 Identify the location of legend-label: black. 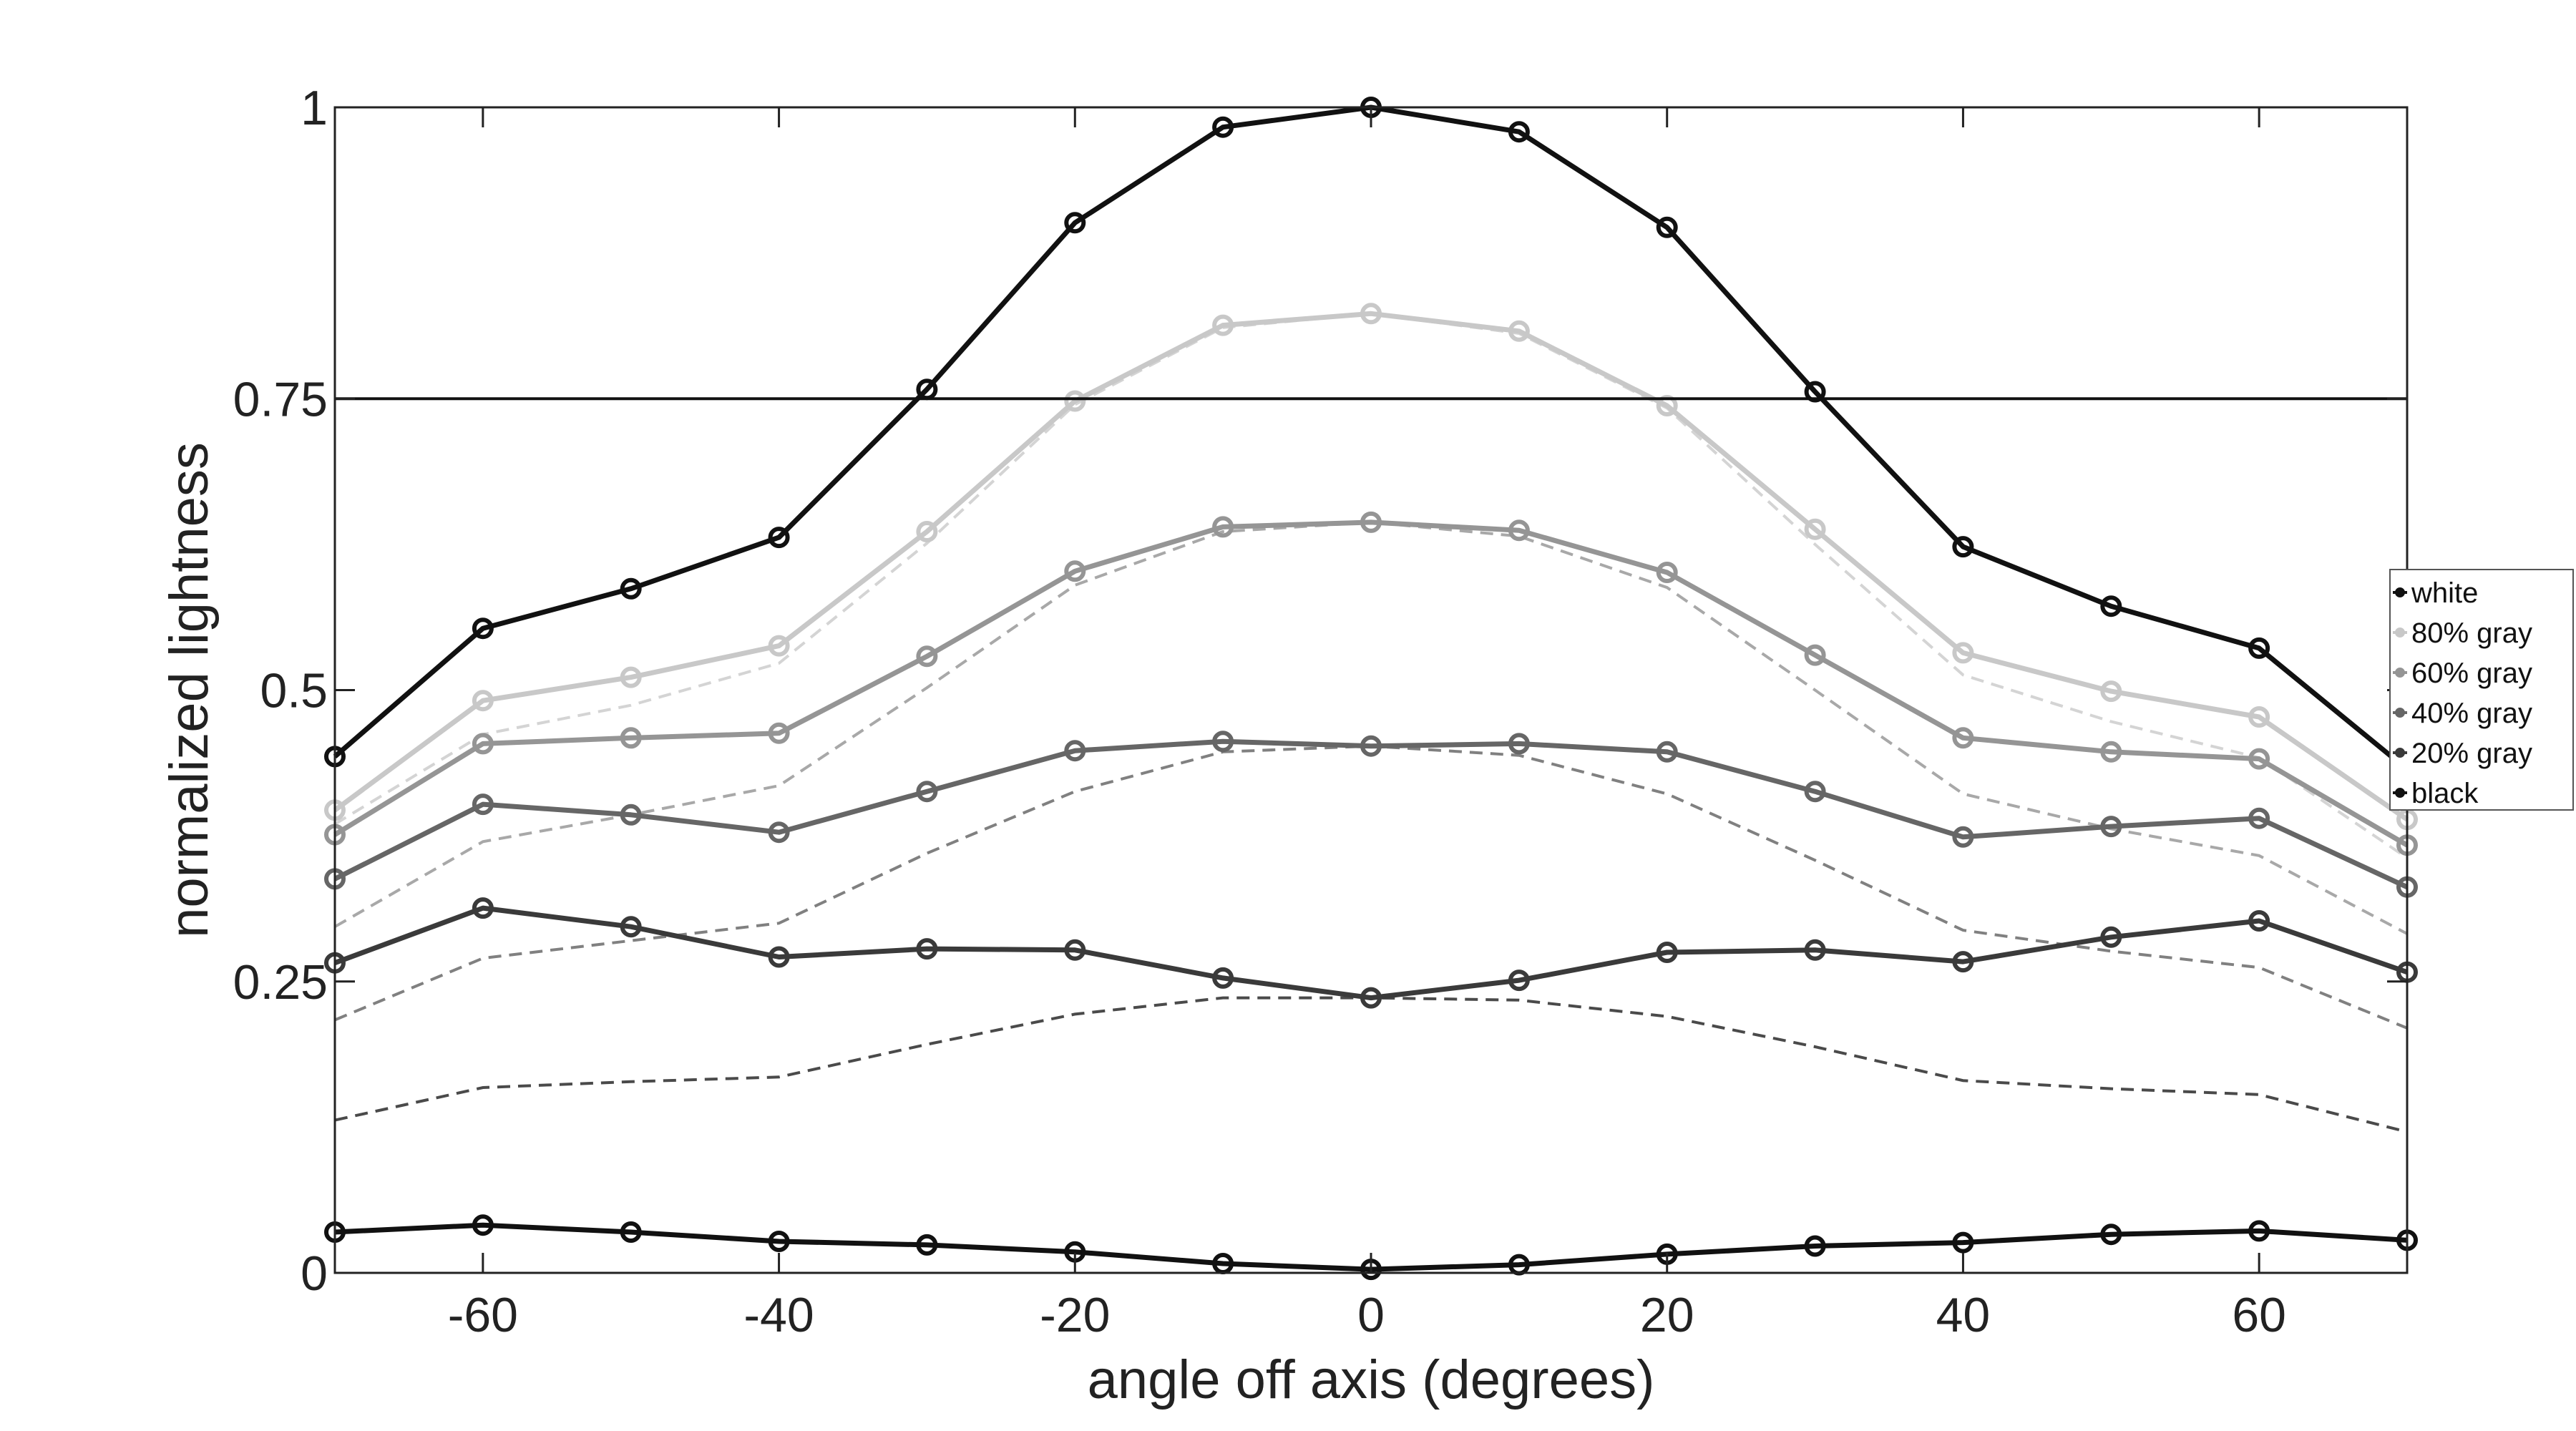
(2445, 793).